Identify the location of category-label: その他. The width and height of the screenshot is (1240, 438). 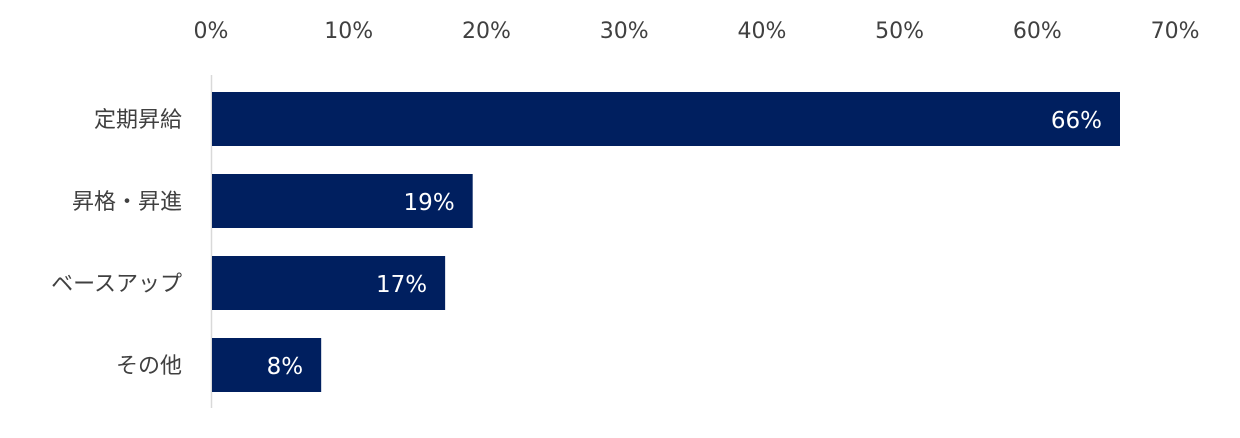
(149, 366).